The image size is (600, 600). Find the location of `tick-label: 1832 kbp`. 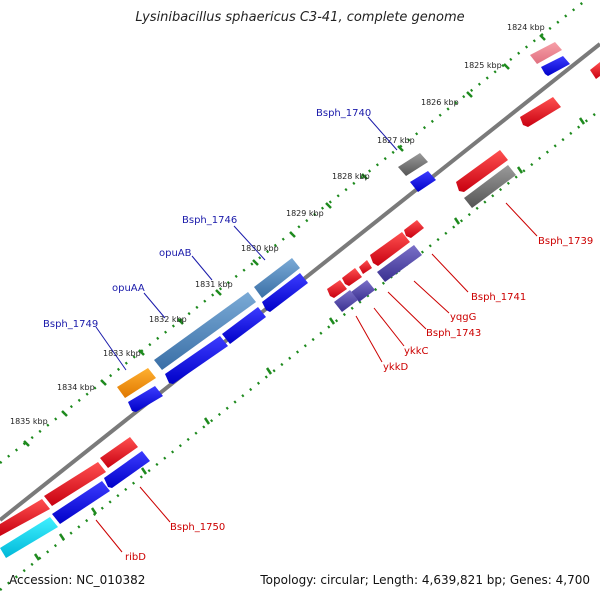

tick-label: 1832 kbp is located at coordinates (168, 319).